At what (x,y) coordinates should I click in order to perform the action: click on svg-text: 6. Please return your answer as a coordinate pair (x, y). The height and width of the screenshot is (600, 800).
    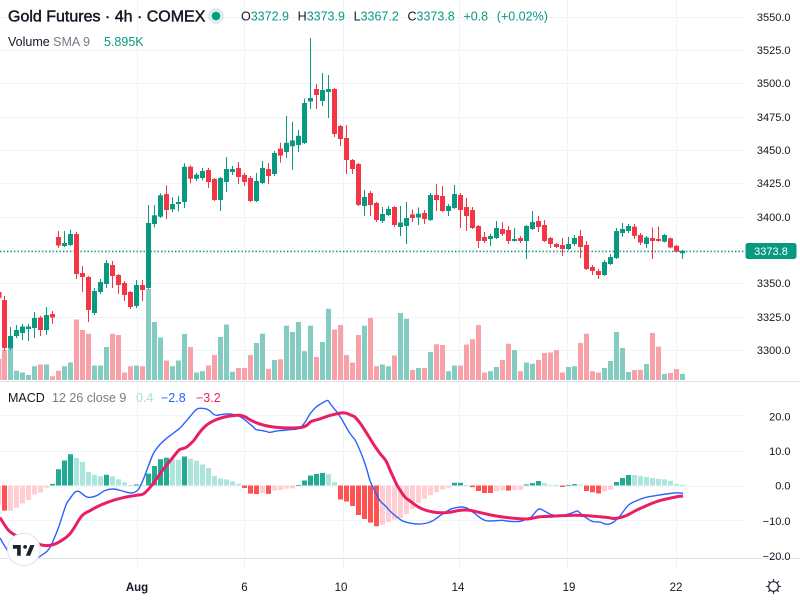
    Looking at the image, I should click on (244, 588).